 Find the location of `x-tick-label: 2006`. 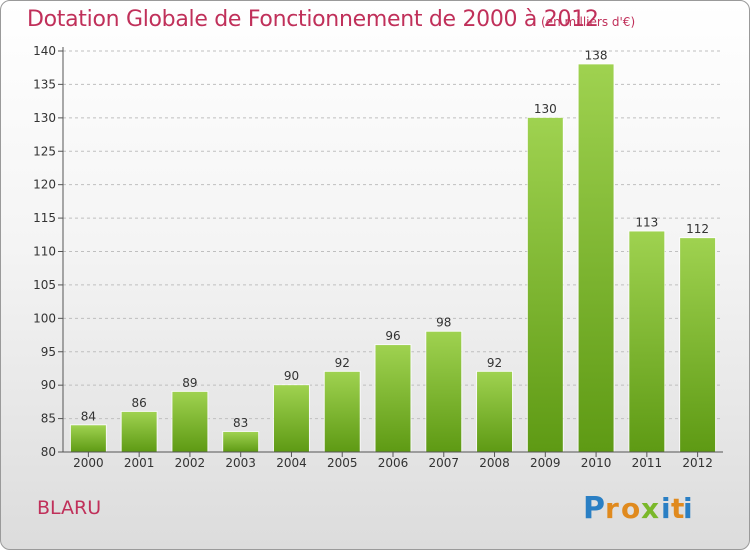

x-tick-label: 2006 is located at coordinates (393, 463).